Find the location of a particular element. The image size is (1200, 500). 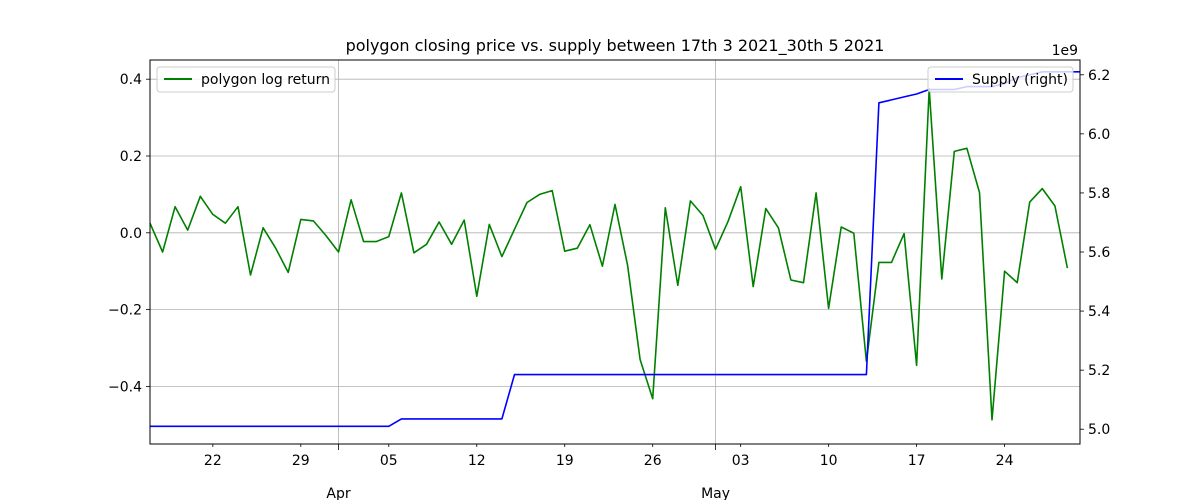

y-right-tick-label: 5.2 is located at coordinates (1099, 371).